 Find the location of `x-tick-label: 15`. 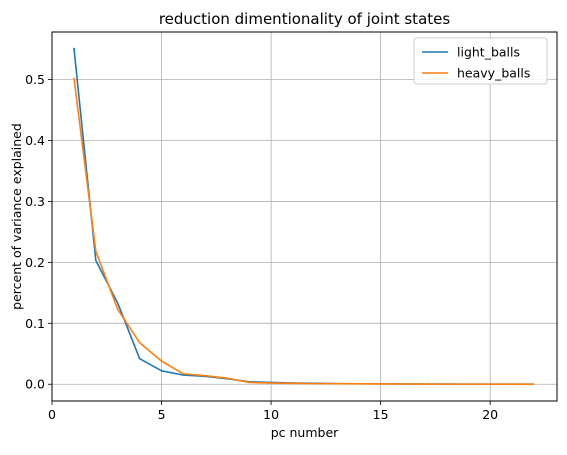

x-tick-label: 15 is located at coordinates (381, 414).